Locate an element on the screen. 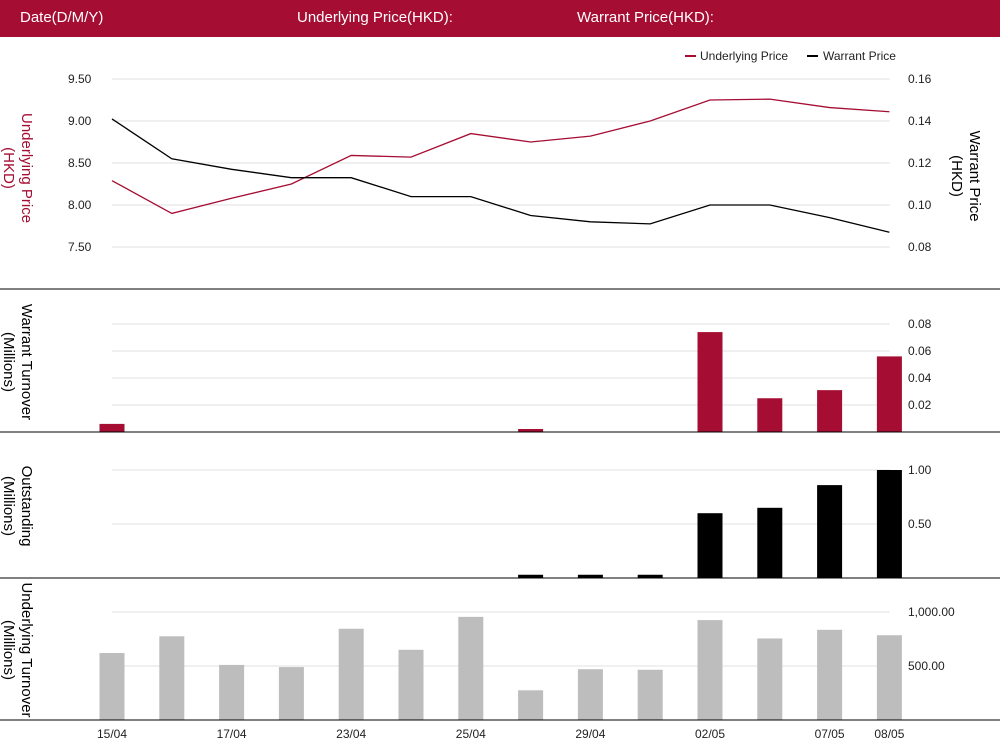 This screenshot has height=751, width=1000. y-axis-title-right: Warrant Price(HKD) is located at coordinates (965, 175).